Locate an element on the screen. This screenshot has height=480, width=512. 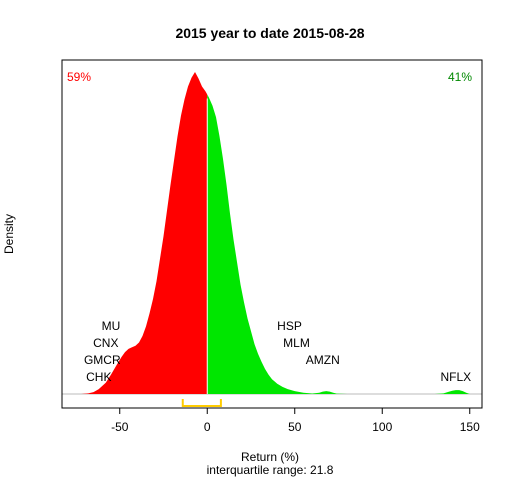
ticker-label: CHK is located at coordinates (98, 377).